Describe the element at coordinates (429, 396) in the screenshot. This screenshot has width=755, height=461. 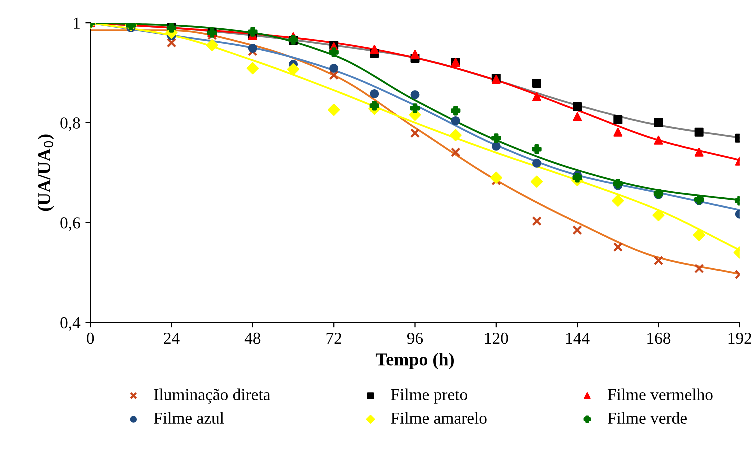
I see `legend-label: Filme preto` at that location.